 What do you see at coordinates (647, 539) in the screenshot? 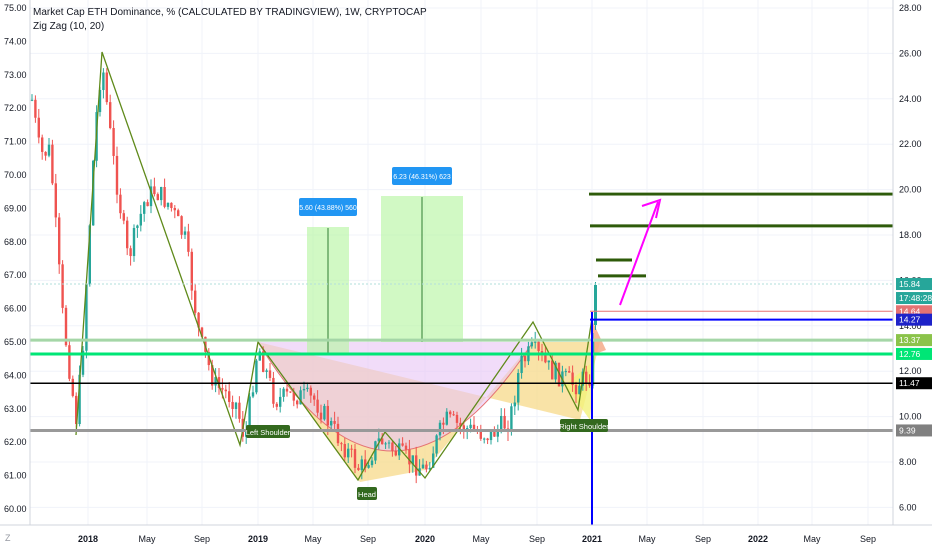
I see `x-axis-tick: May` at bounding box center [647, 539].